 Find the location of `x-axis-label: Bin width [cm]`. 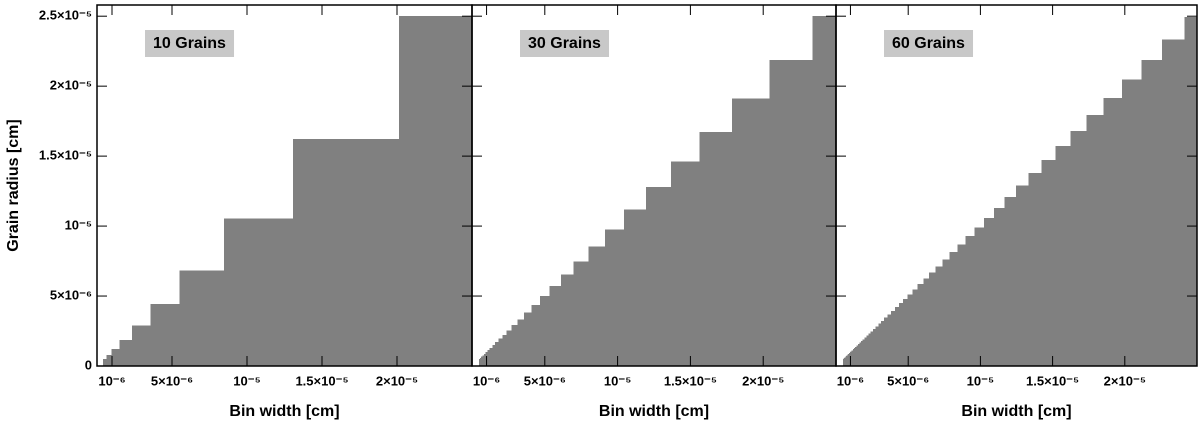

x-axis-label: Bin width [cm] is located at coordinates (1016, 411).